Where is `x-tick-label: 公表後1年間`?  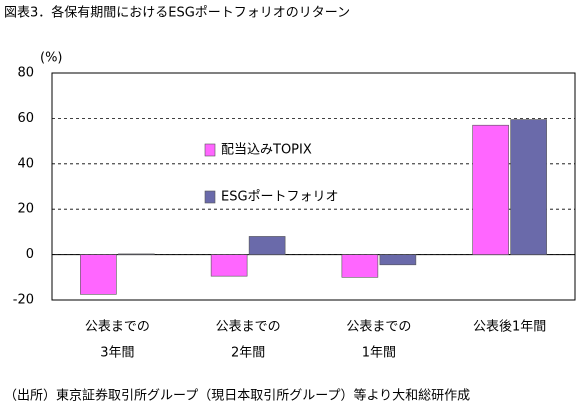
x-tick-label: 公表後1年間 is located at coordinates (509, 327).